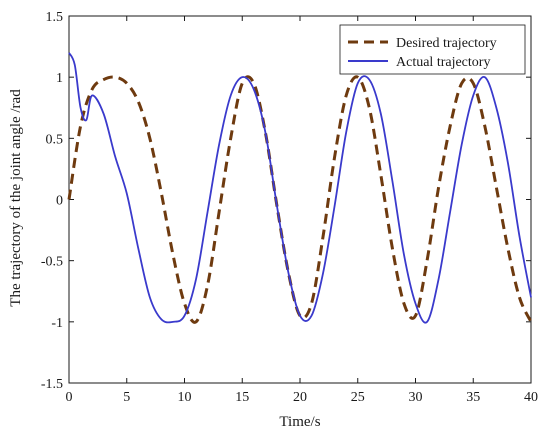  I want to click on y-tick-label: 0, so click(59, 201).